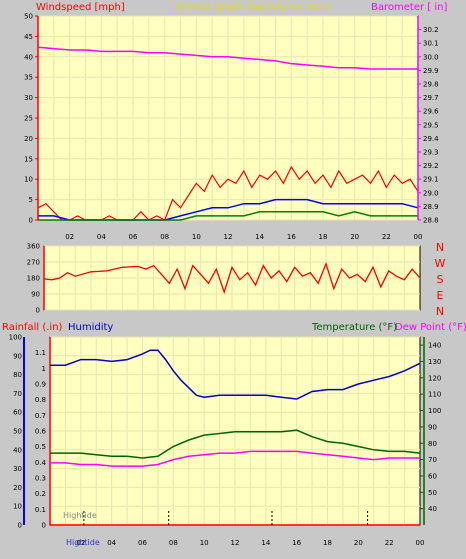  What do you see at coordinates (431, 139) in the screenshot?
I see `baro-y-tick-label: 29.4` at bounding box center [431, 139].